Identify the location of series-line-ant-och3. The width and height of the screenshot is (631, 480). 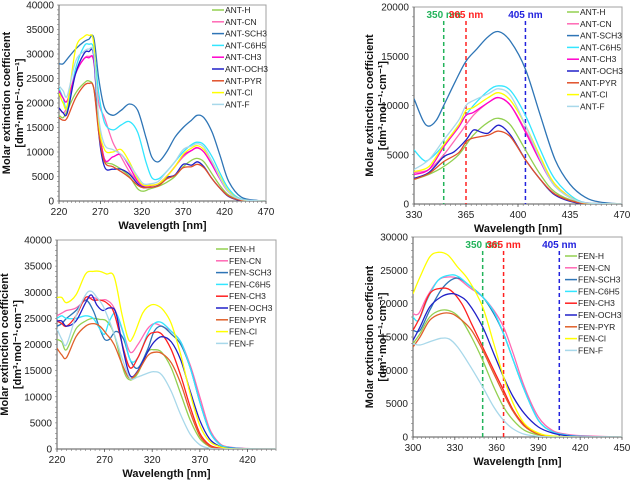
(518, 164).